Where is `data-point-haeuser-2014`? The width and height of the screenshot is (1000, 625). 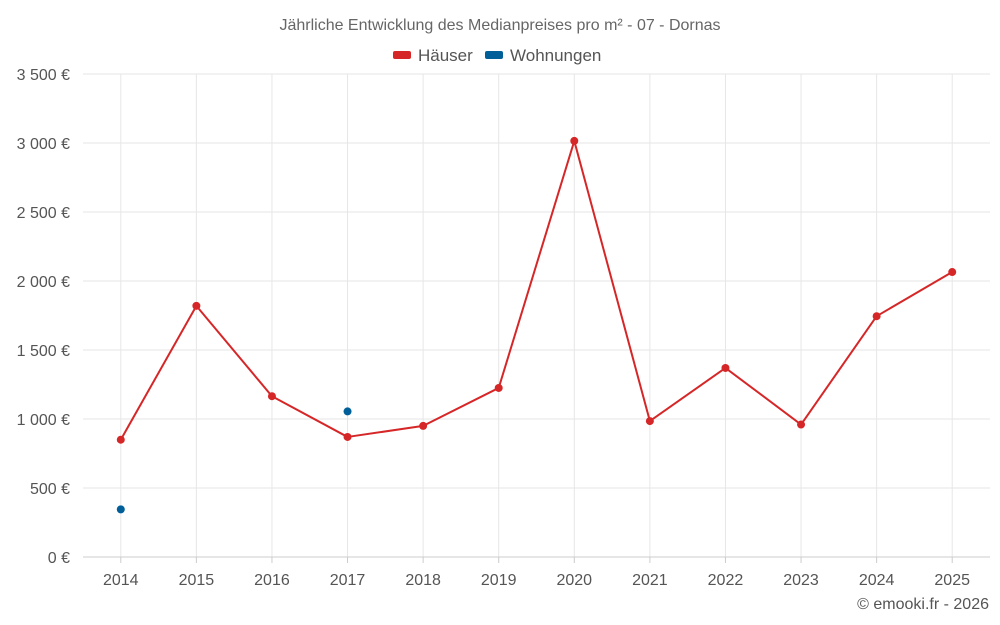 data-point-haeuser-2014 is located at coordinates (120, 439).